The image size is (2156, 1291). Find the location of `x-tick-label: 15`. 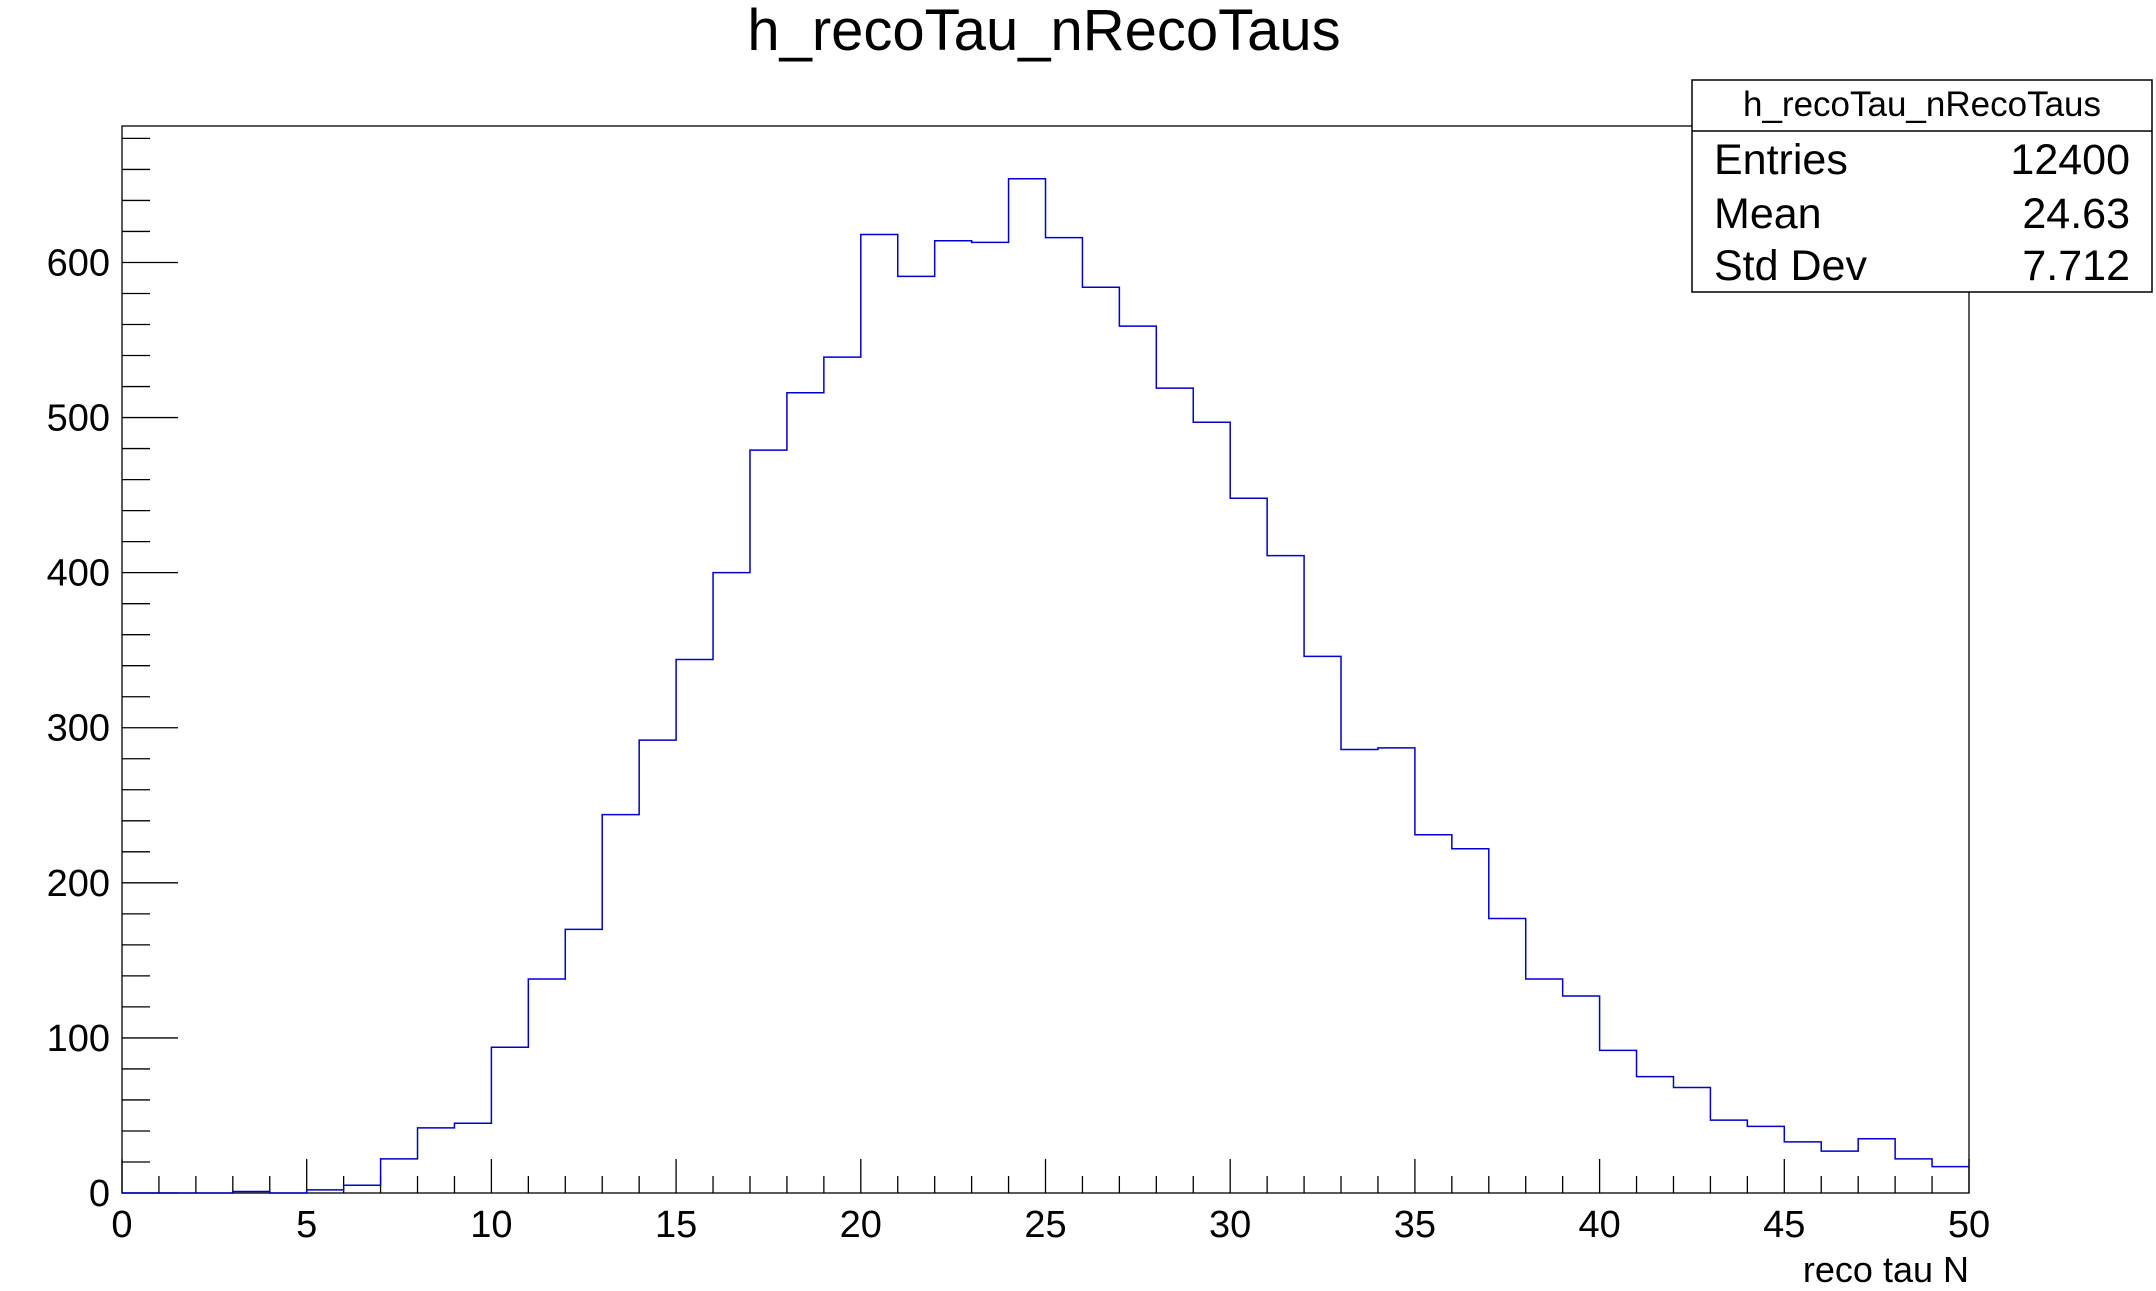

x-tick-label: 15 is located at coordinates (676, 1225).